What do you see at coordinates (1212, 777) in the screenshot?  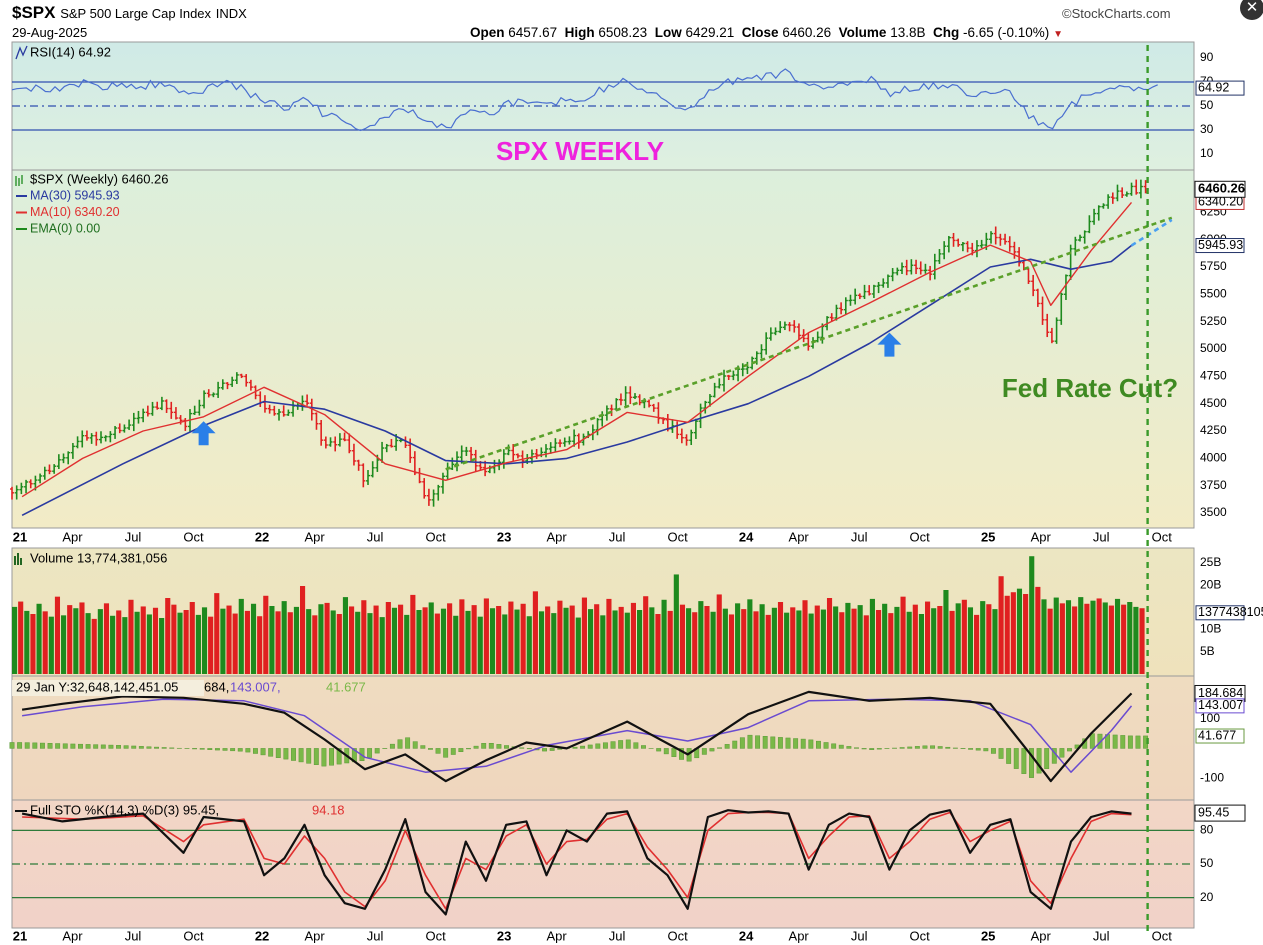 I see `macd-tick-label: -100` at bounding box center [1212, 777].